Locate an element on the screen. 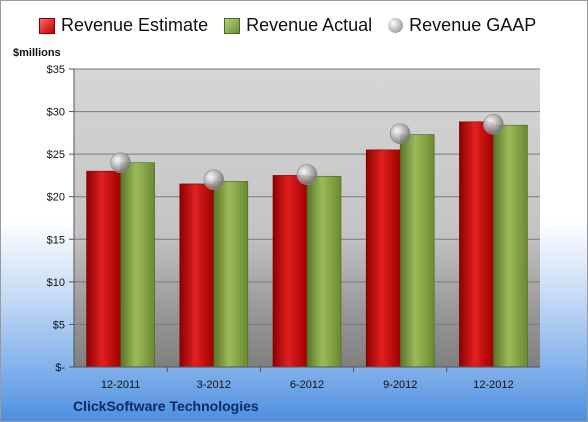 The image size is (588, 422). company-name: ClickSoftware Technologies is located at coordinates (166, 406).